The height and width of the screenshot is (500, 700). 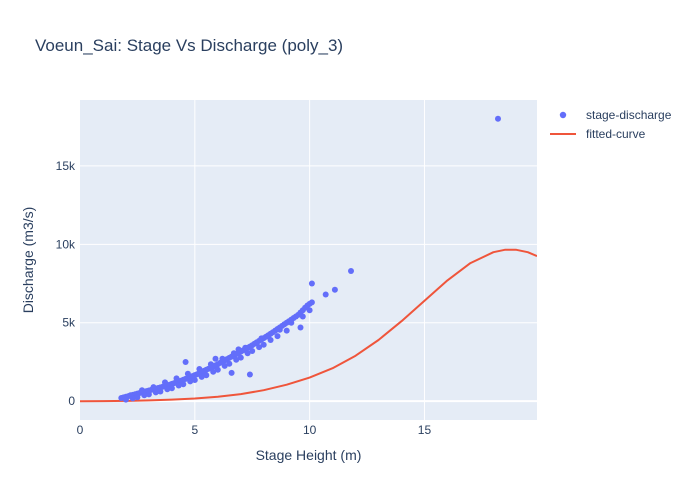 What do you see at coordinates (66, 244) in the screenshot?
I see `y-tick-label: 10k` at bounding box center [66, 244].